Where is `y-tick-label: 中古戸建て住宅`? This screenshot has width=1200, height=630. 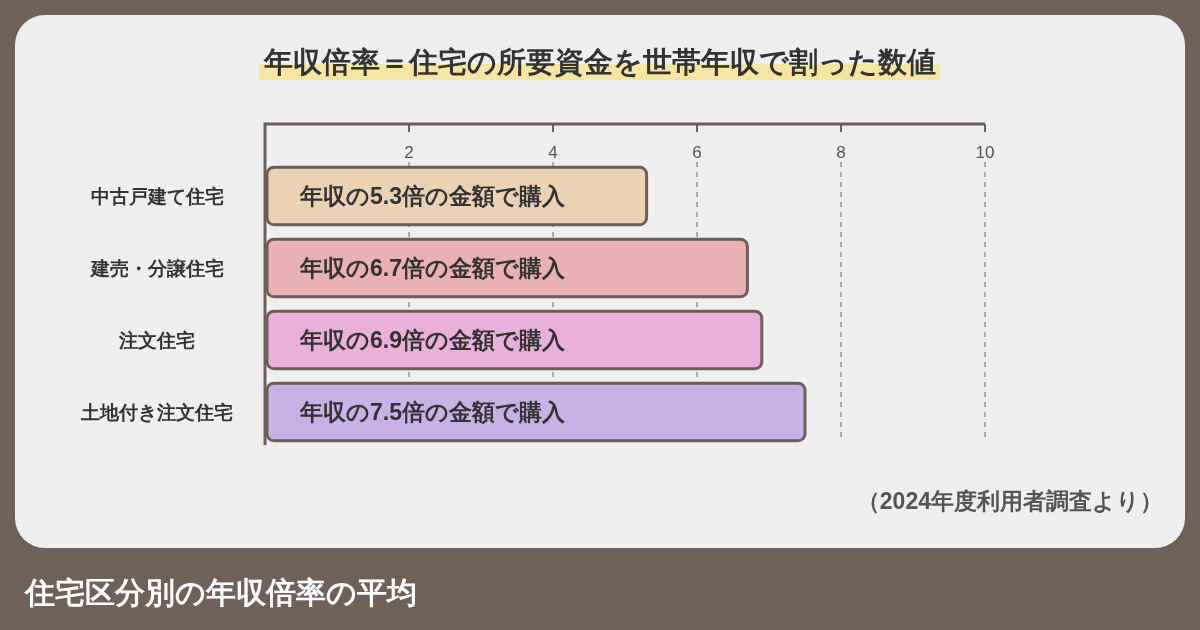
y-tick-label: 中古戸建て住宅 is located at coordinates (157, 196).